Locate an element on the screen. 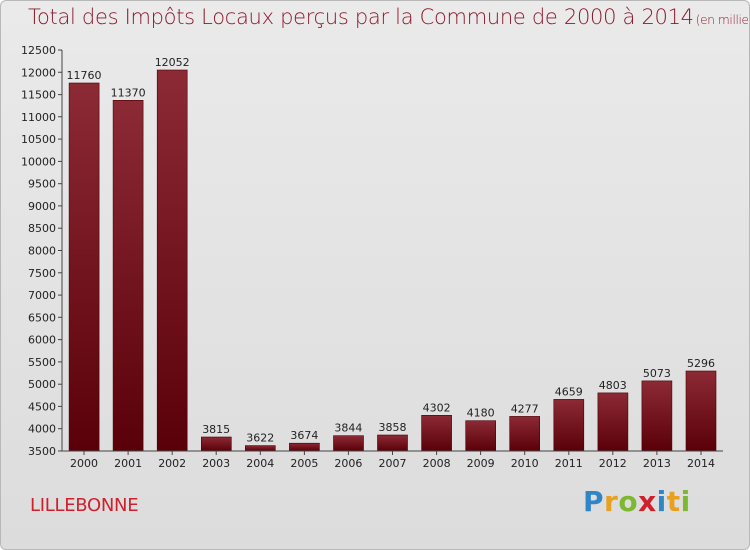 The image size is (750, 550). commune-name: LILLEBONNE is located at coordinates (84, 505).